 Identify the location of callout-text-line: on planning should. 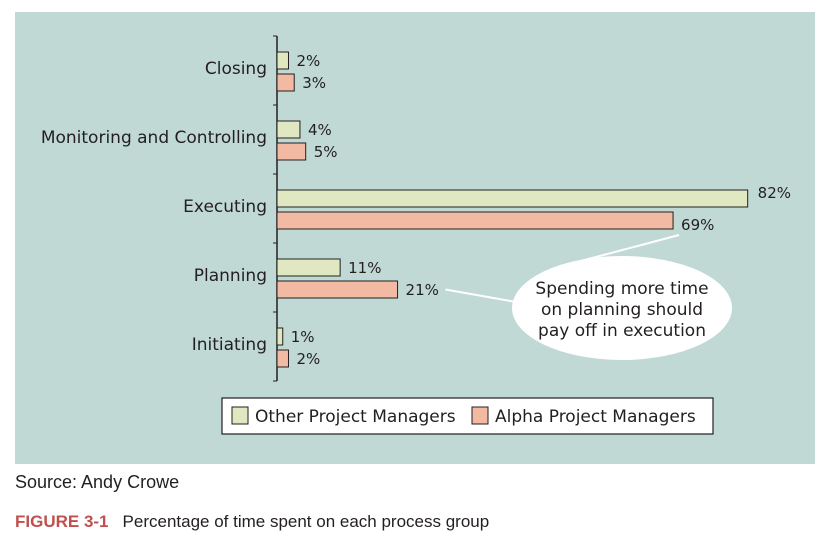
(622, 310).